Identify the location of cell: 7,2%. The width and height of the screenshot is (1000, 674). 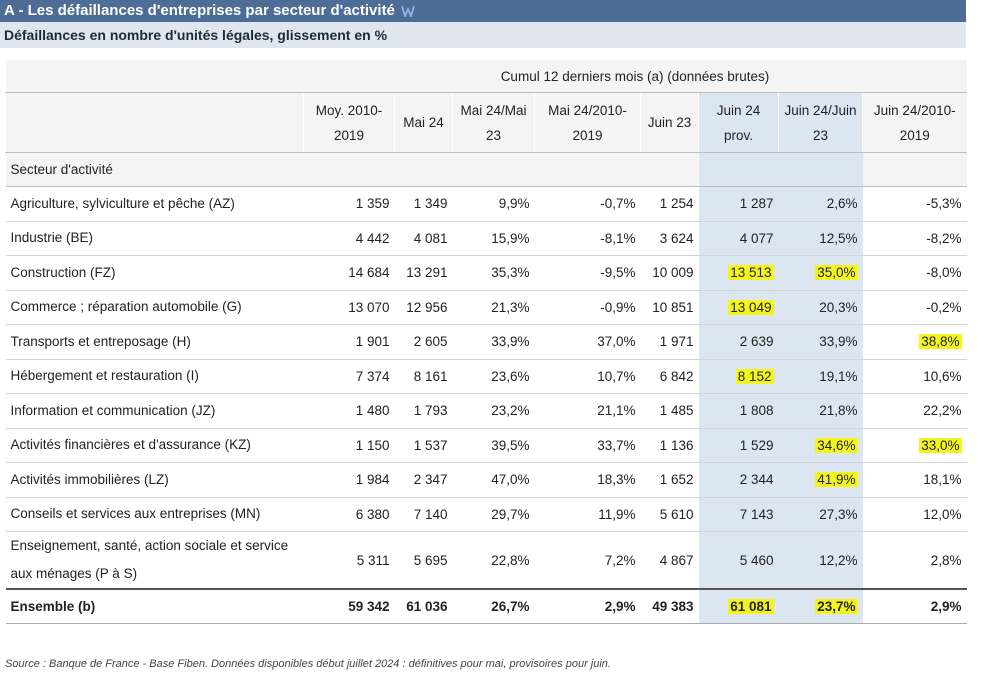
(587, 560).